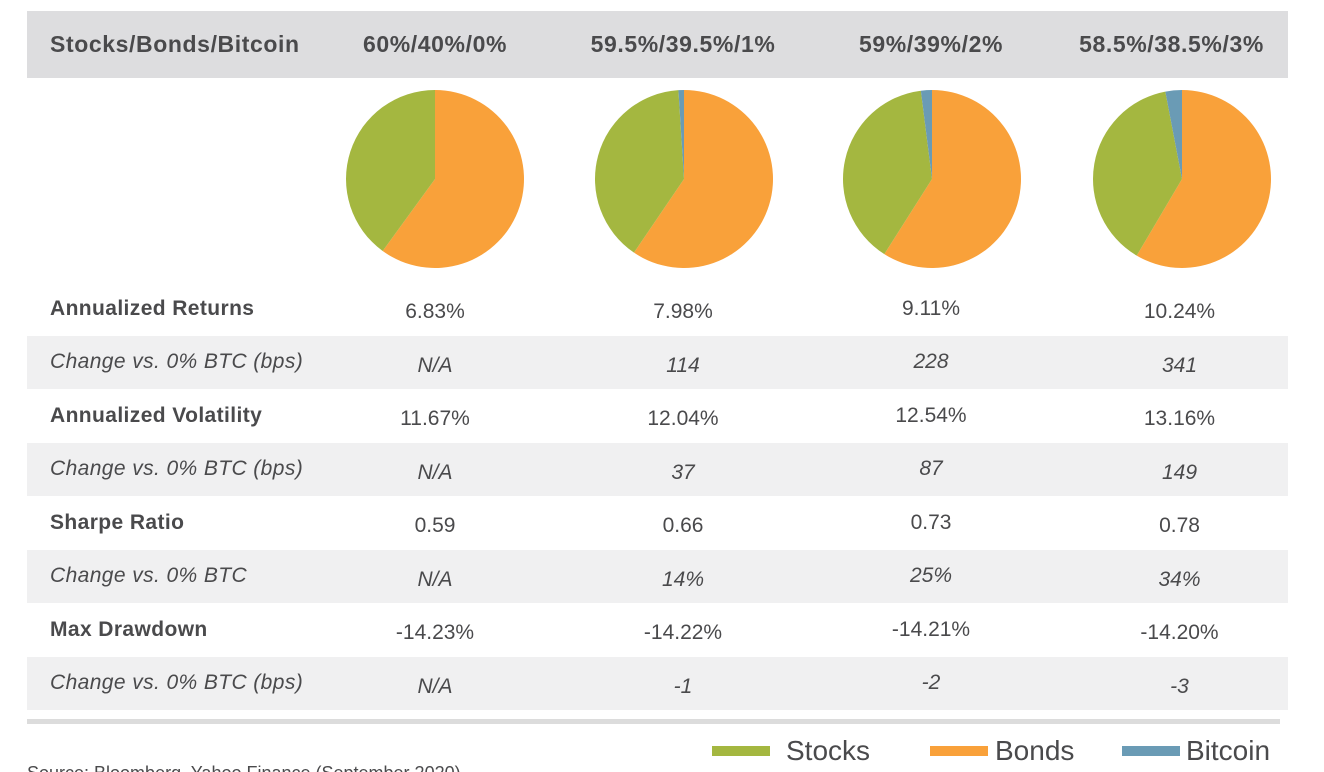 The height and width of the screenshot is (772, 1324). Describe the element at coordinates (657, 362) in the screenshot. I see `table-row: Change vs. 0% BTC (bps) N/A 114 228 341` at that location.